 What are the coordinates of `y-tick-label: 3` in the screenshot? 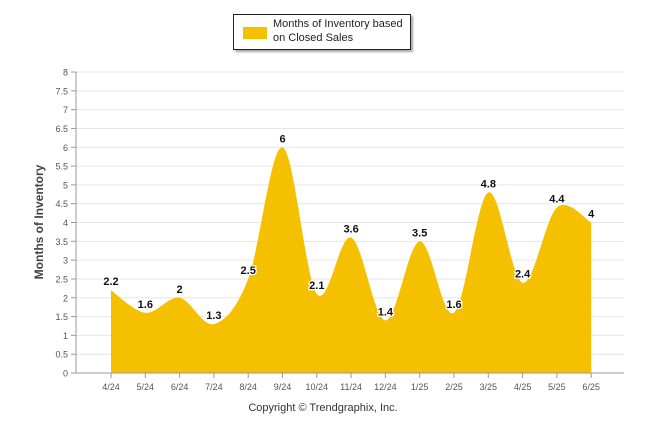 It's located at (65, 261).